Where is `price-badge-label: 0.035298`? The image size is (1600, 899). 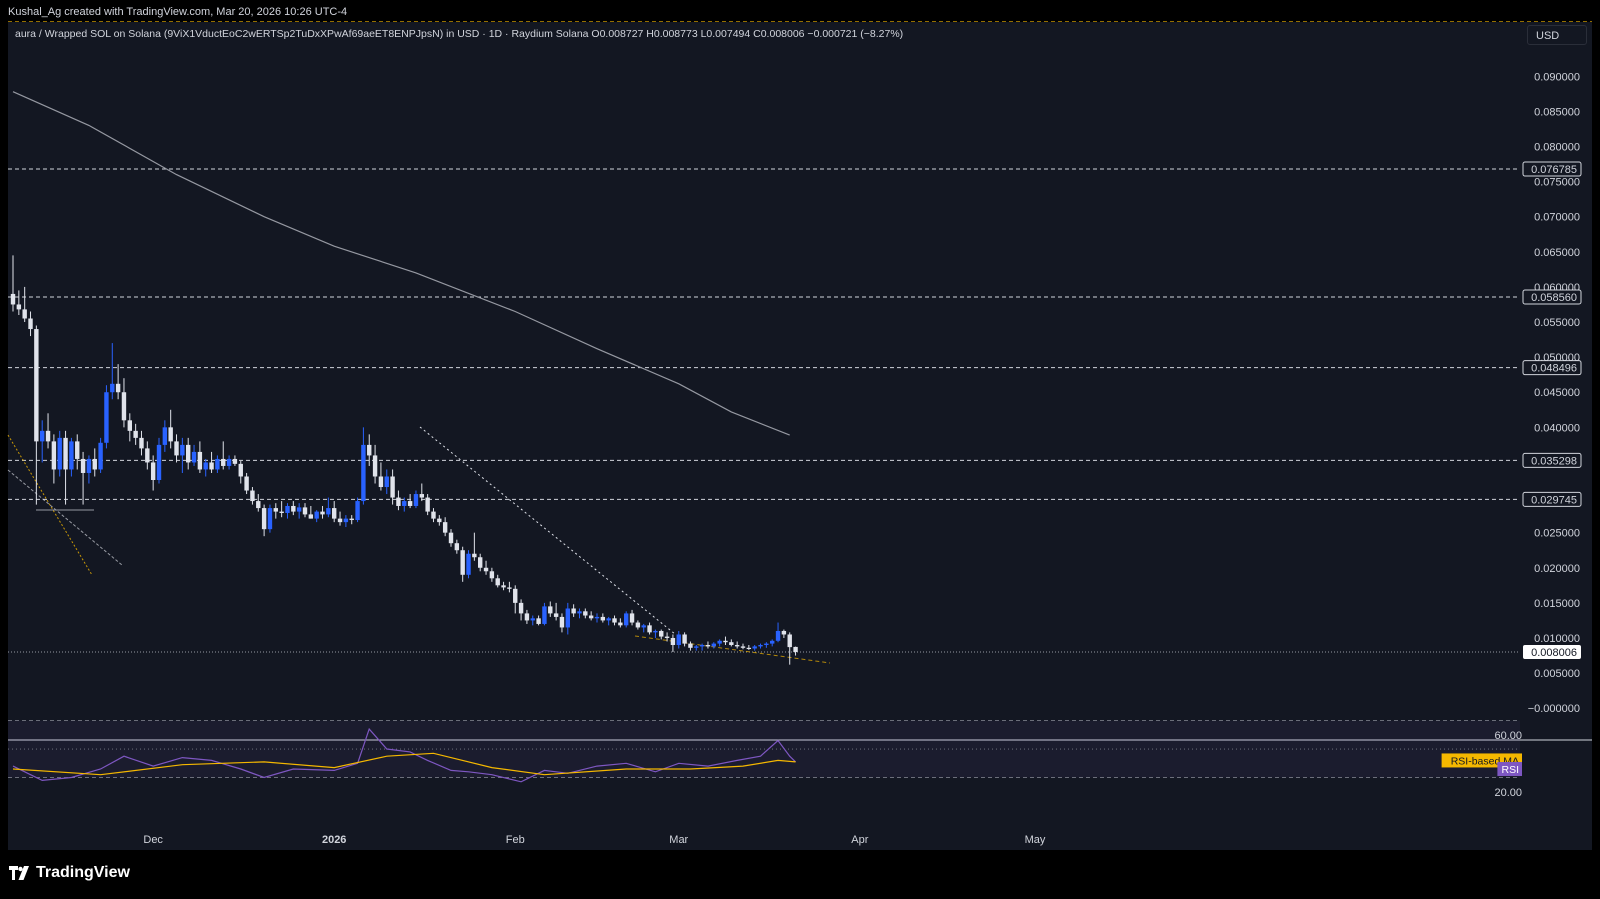
price-badge-label: 0.035298 is located at coordinates (1554, 461).